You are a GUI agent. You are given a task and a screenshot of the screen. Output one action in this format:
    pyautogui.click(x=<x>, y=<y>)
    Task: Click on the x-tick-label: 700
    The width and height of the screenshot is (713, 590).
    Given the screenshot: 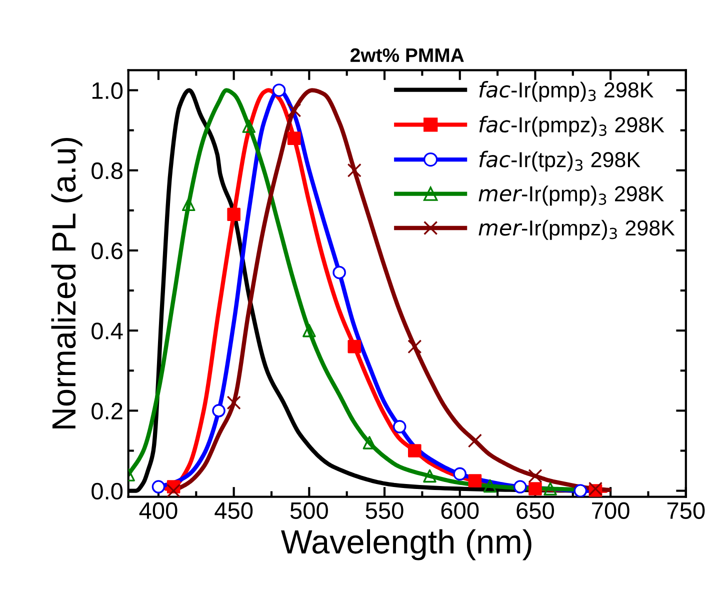 What is the action you would take?
    pyautogui.click(x=611, y=510)
    